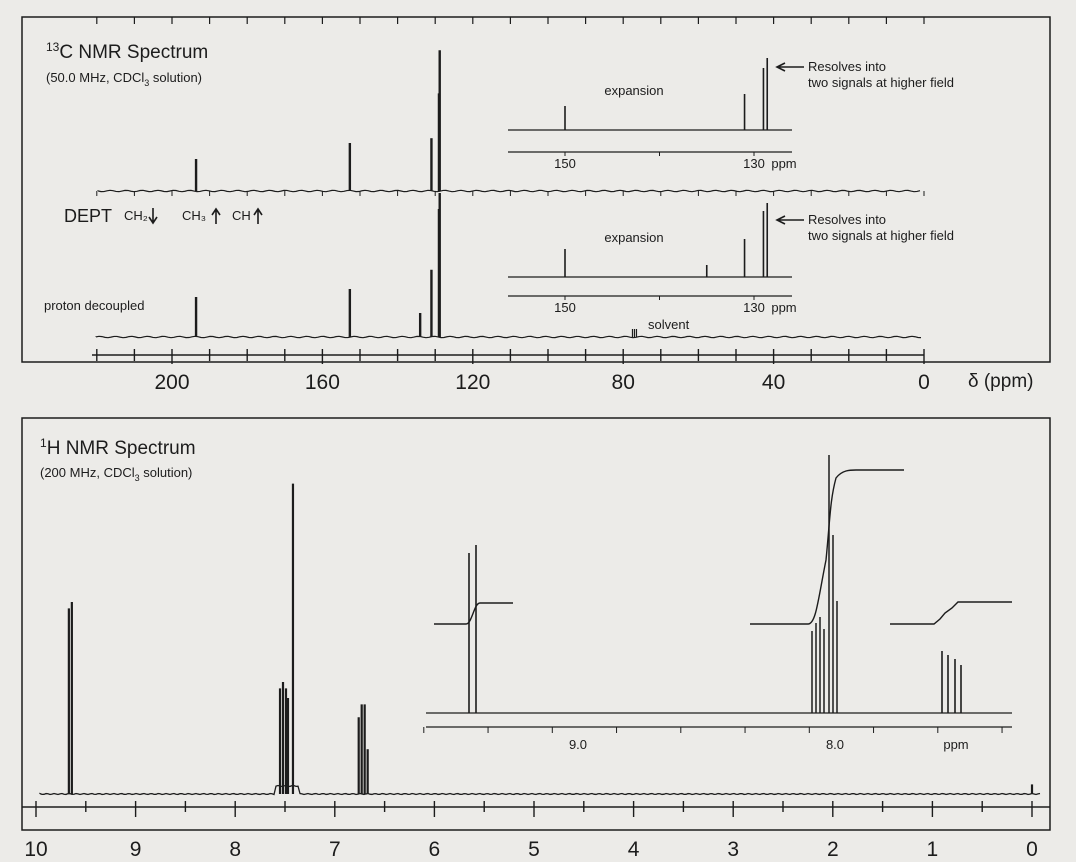 The height and width of the screenshot is (862, 1076). What do you see at coordinates (509, 191) in the screenshot?
I see `dept-baseline` at bounding box center [509, 191].